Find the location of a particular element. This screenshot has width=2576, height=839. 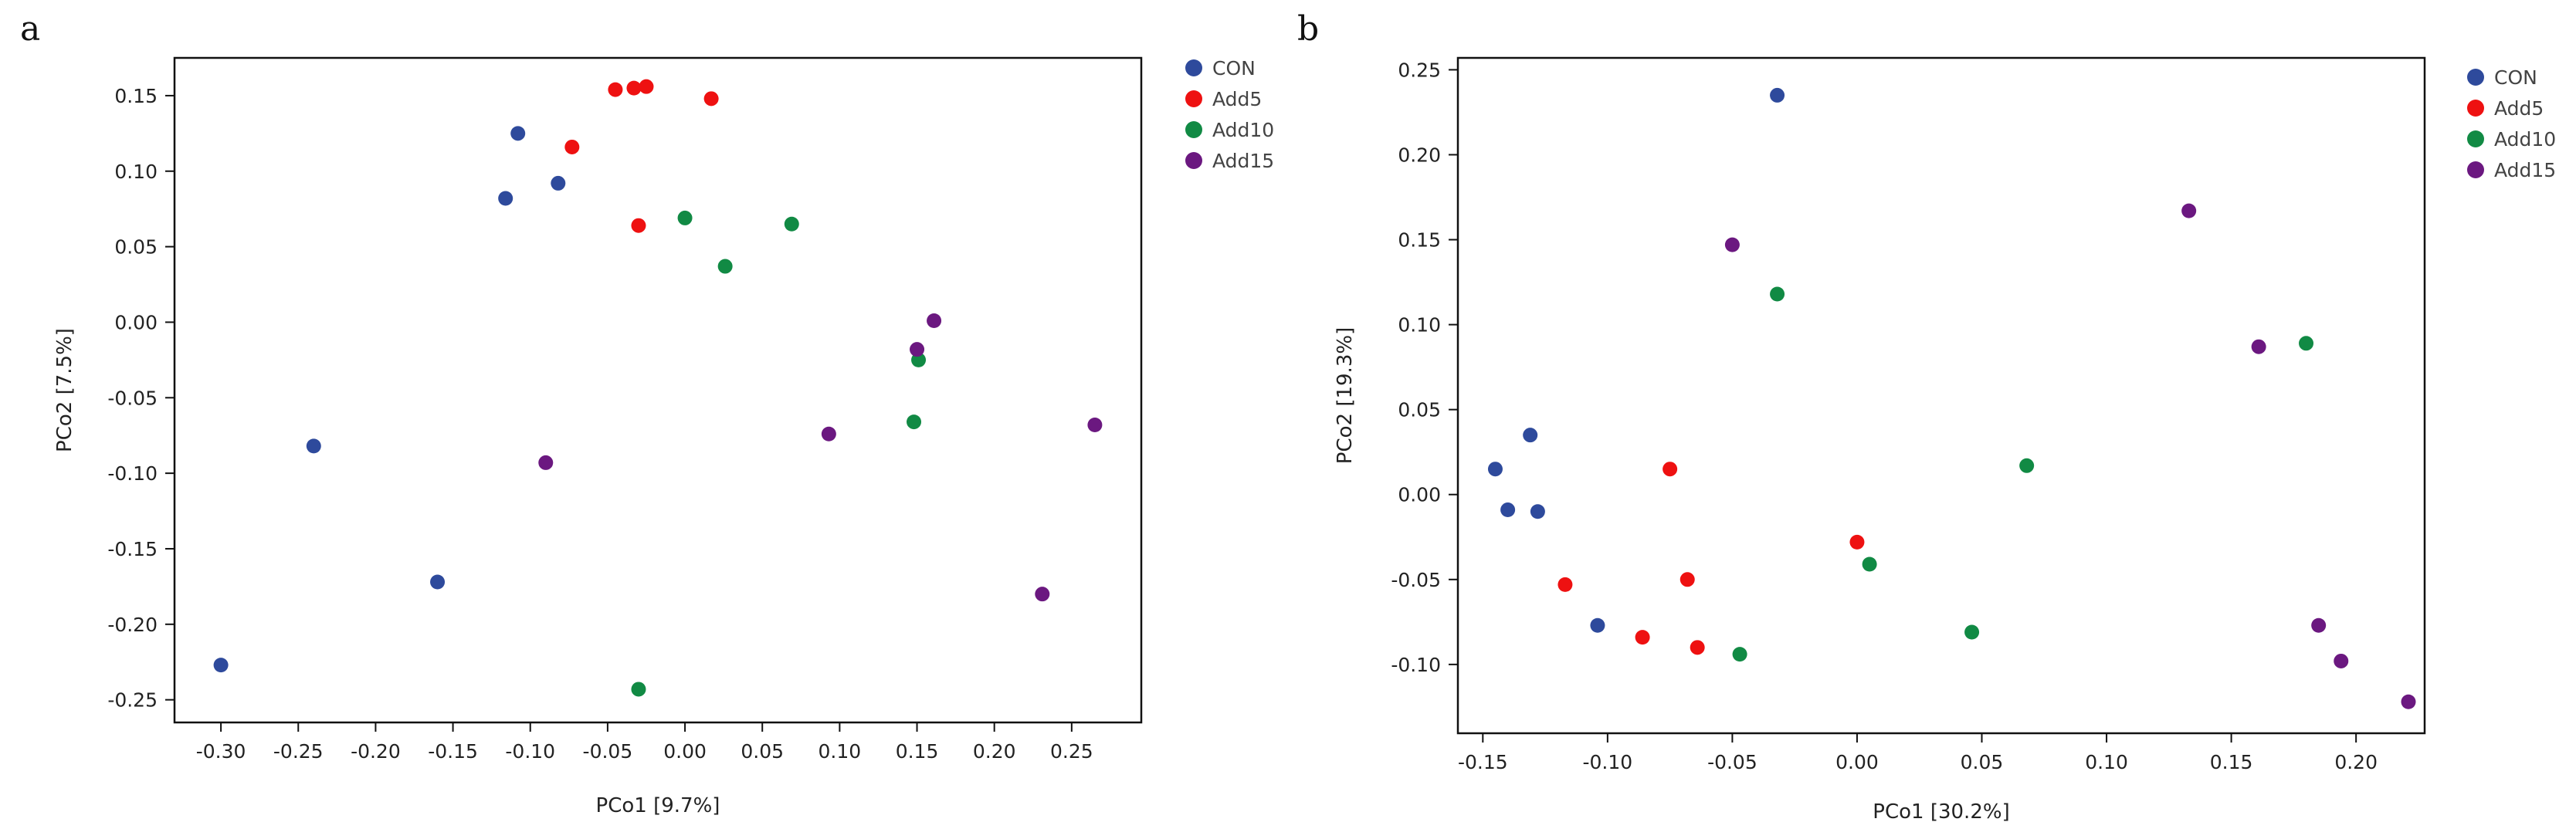

chart0-legend-label-add5: Add5 is located at coordinates (1237, 99).